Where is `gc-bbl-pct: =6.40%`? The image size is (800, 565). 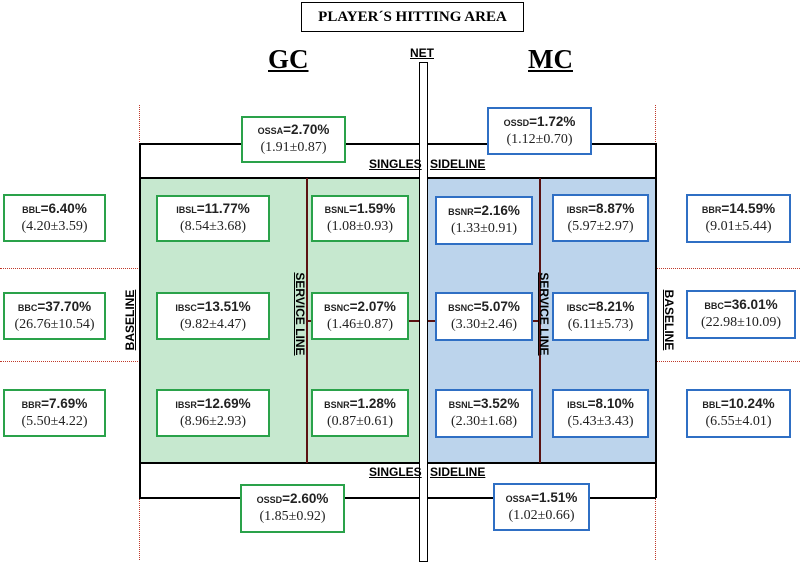 gc-bbl-pct: =6.40% is located at coordinates (63, 208).